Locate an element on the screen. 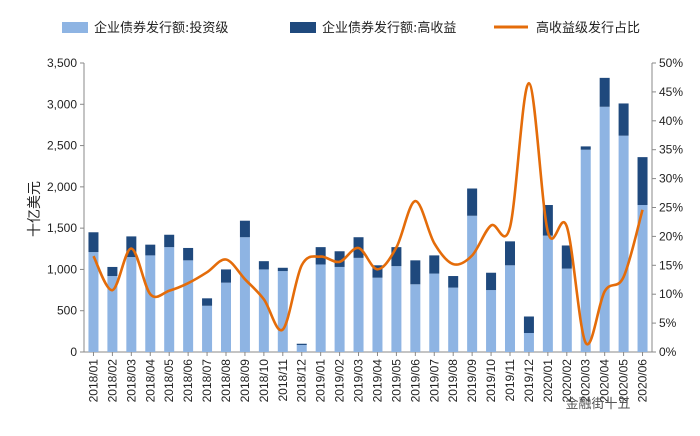 This screenshot has height=436, width=700. x-tick-label: 2018/05 is located at coordinates (169, 381).